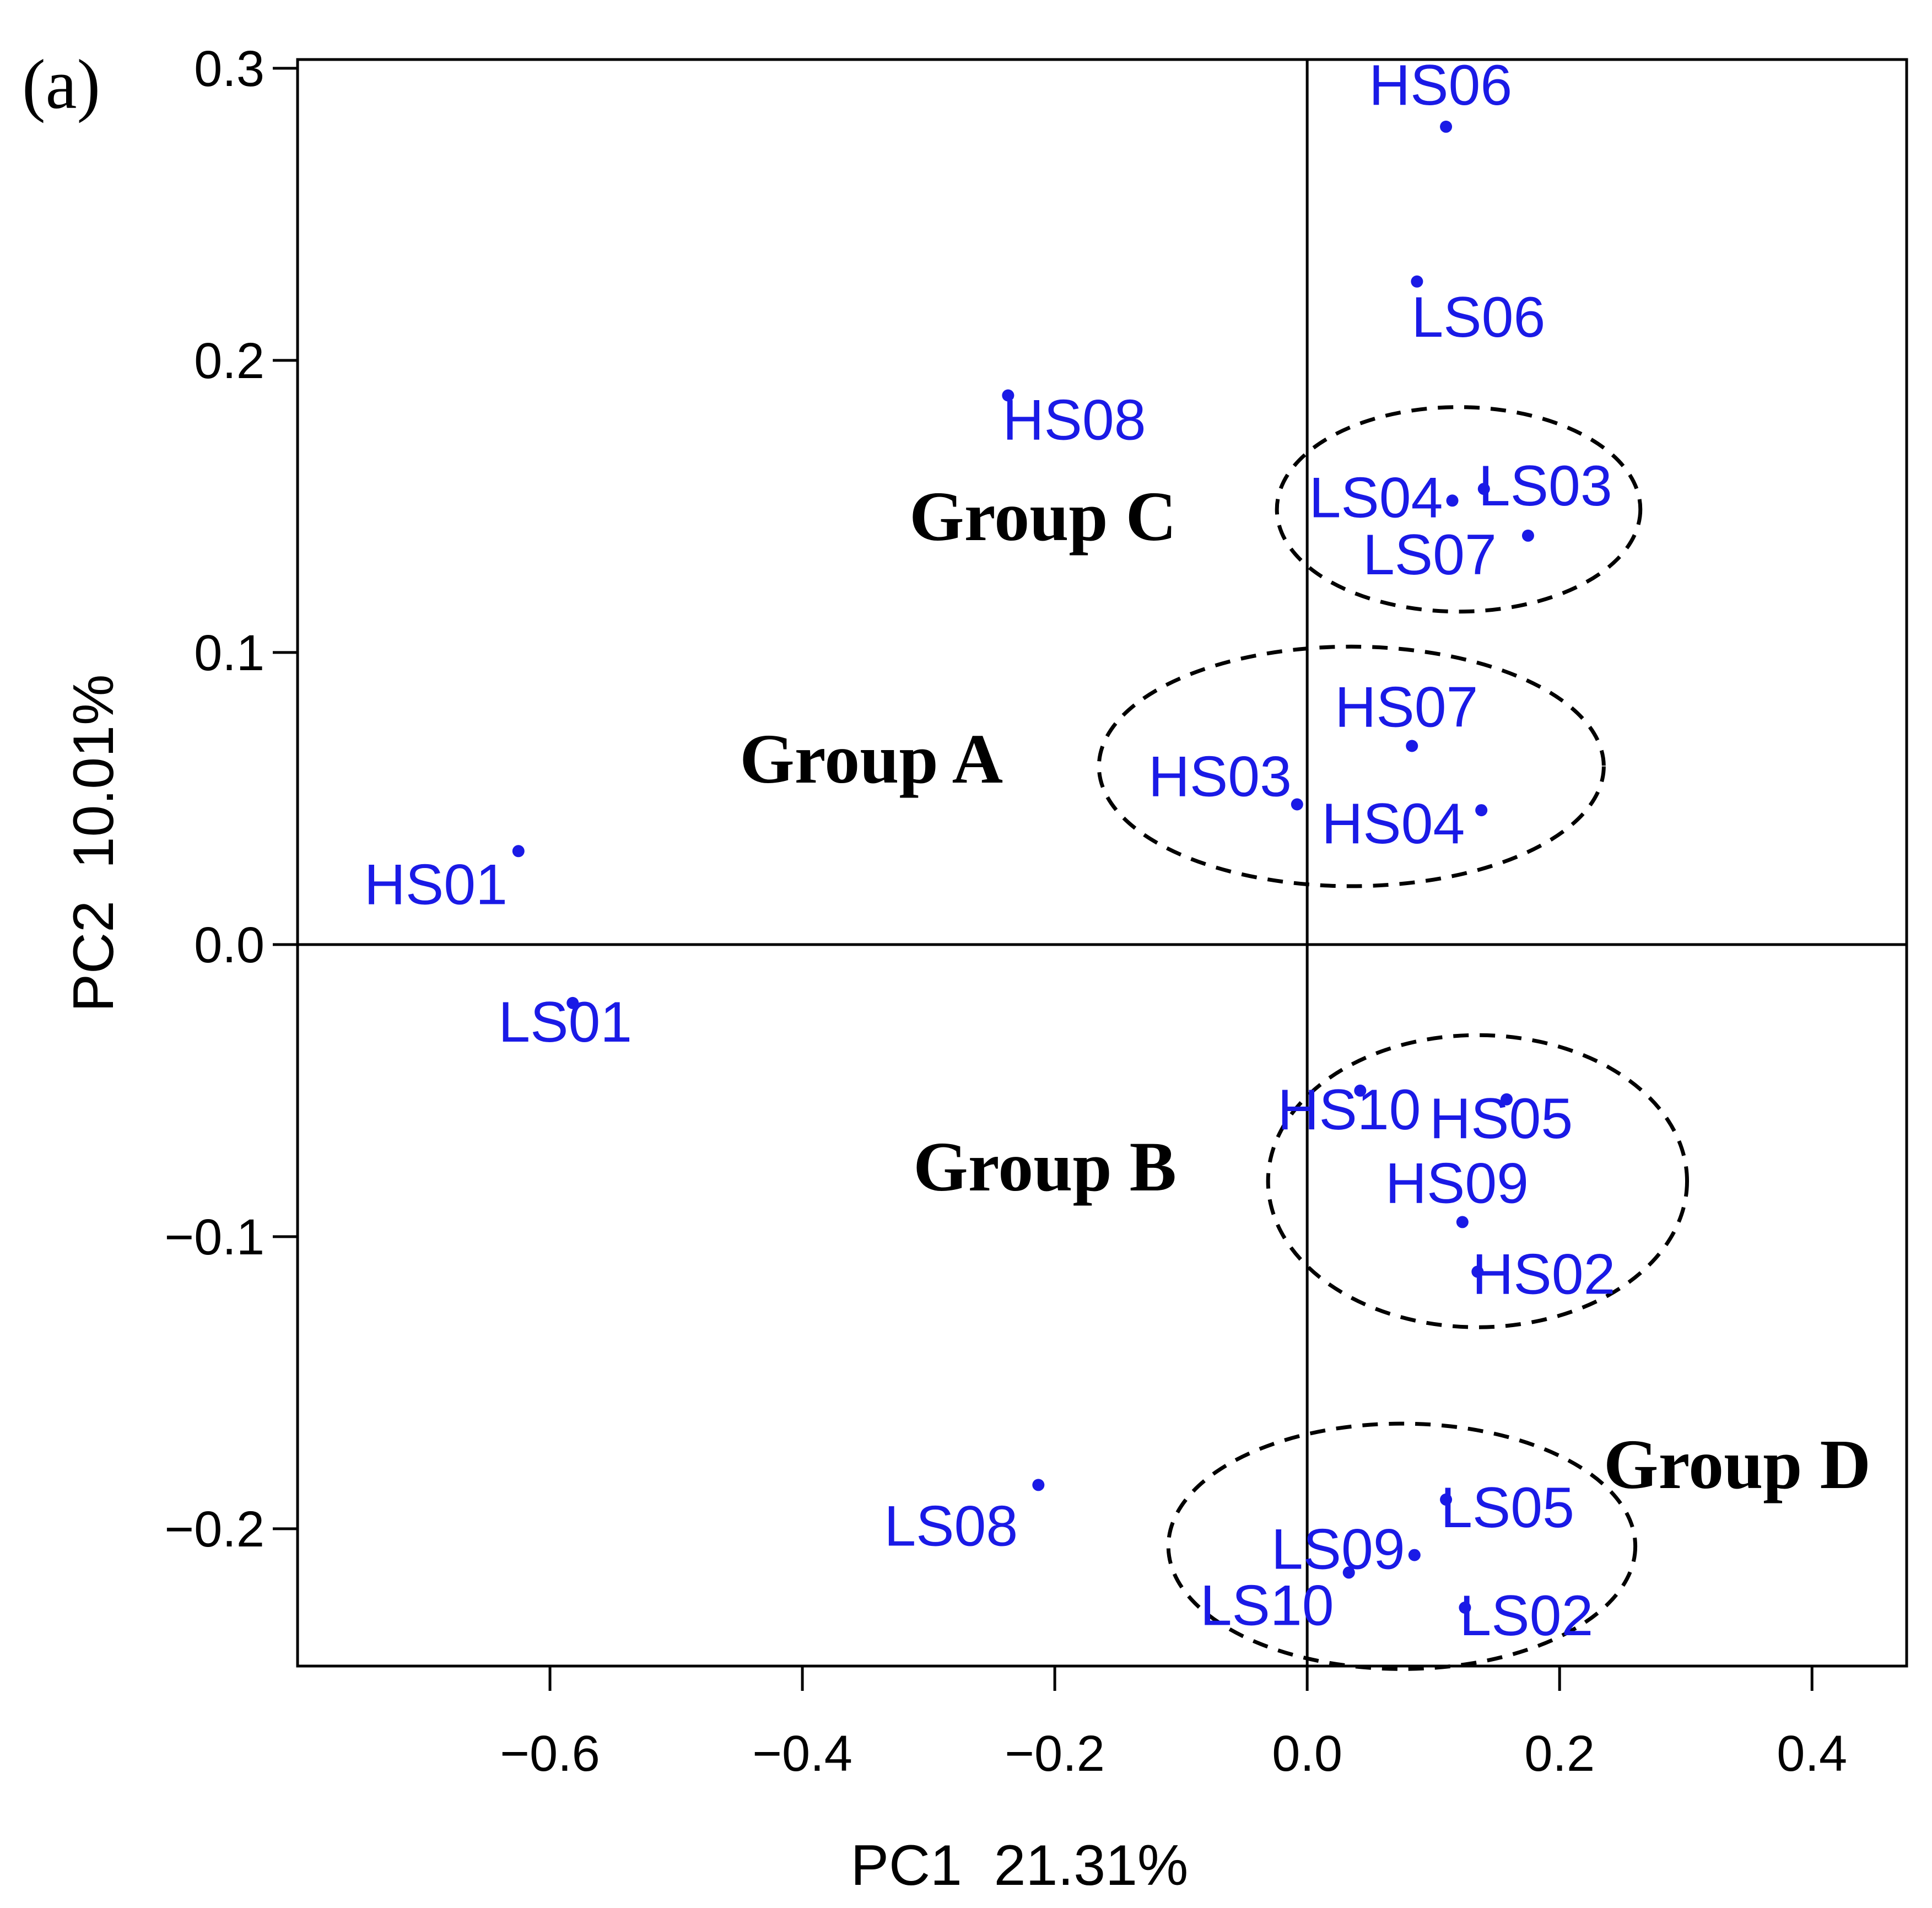 The image size is (1932, 1908). What do you see at coordinates (572, 1002) in the screenshot?
I see `point-ls01` at bounding box center [572, 1002].